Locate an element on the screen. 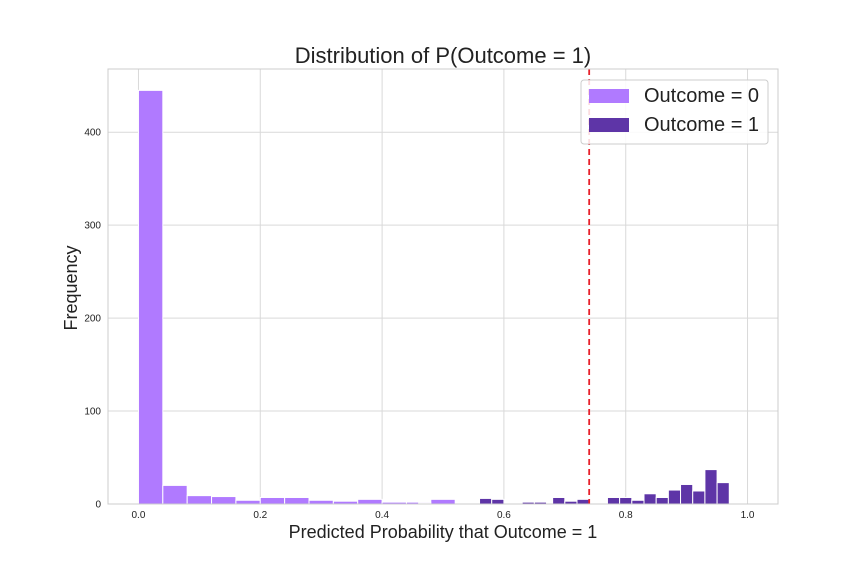  x-tick-label: 1.0 is located at coordinates (748, 515).